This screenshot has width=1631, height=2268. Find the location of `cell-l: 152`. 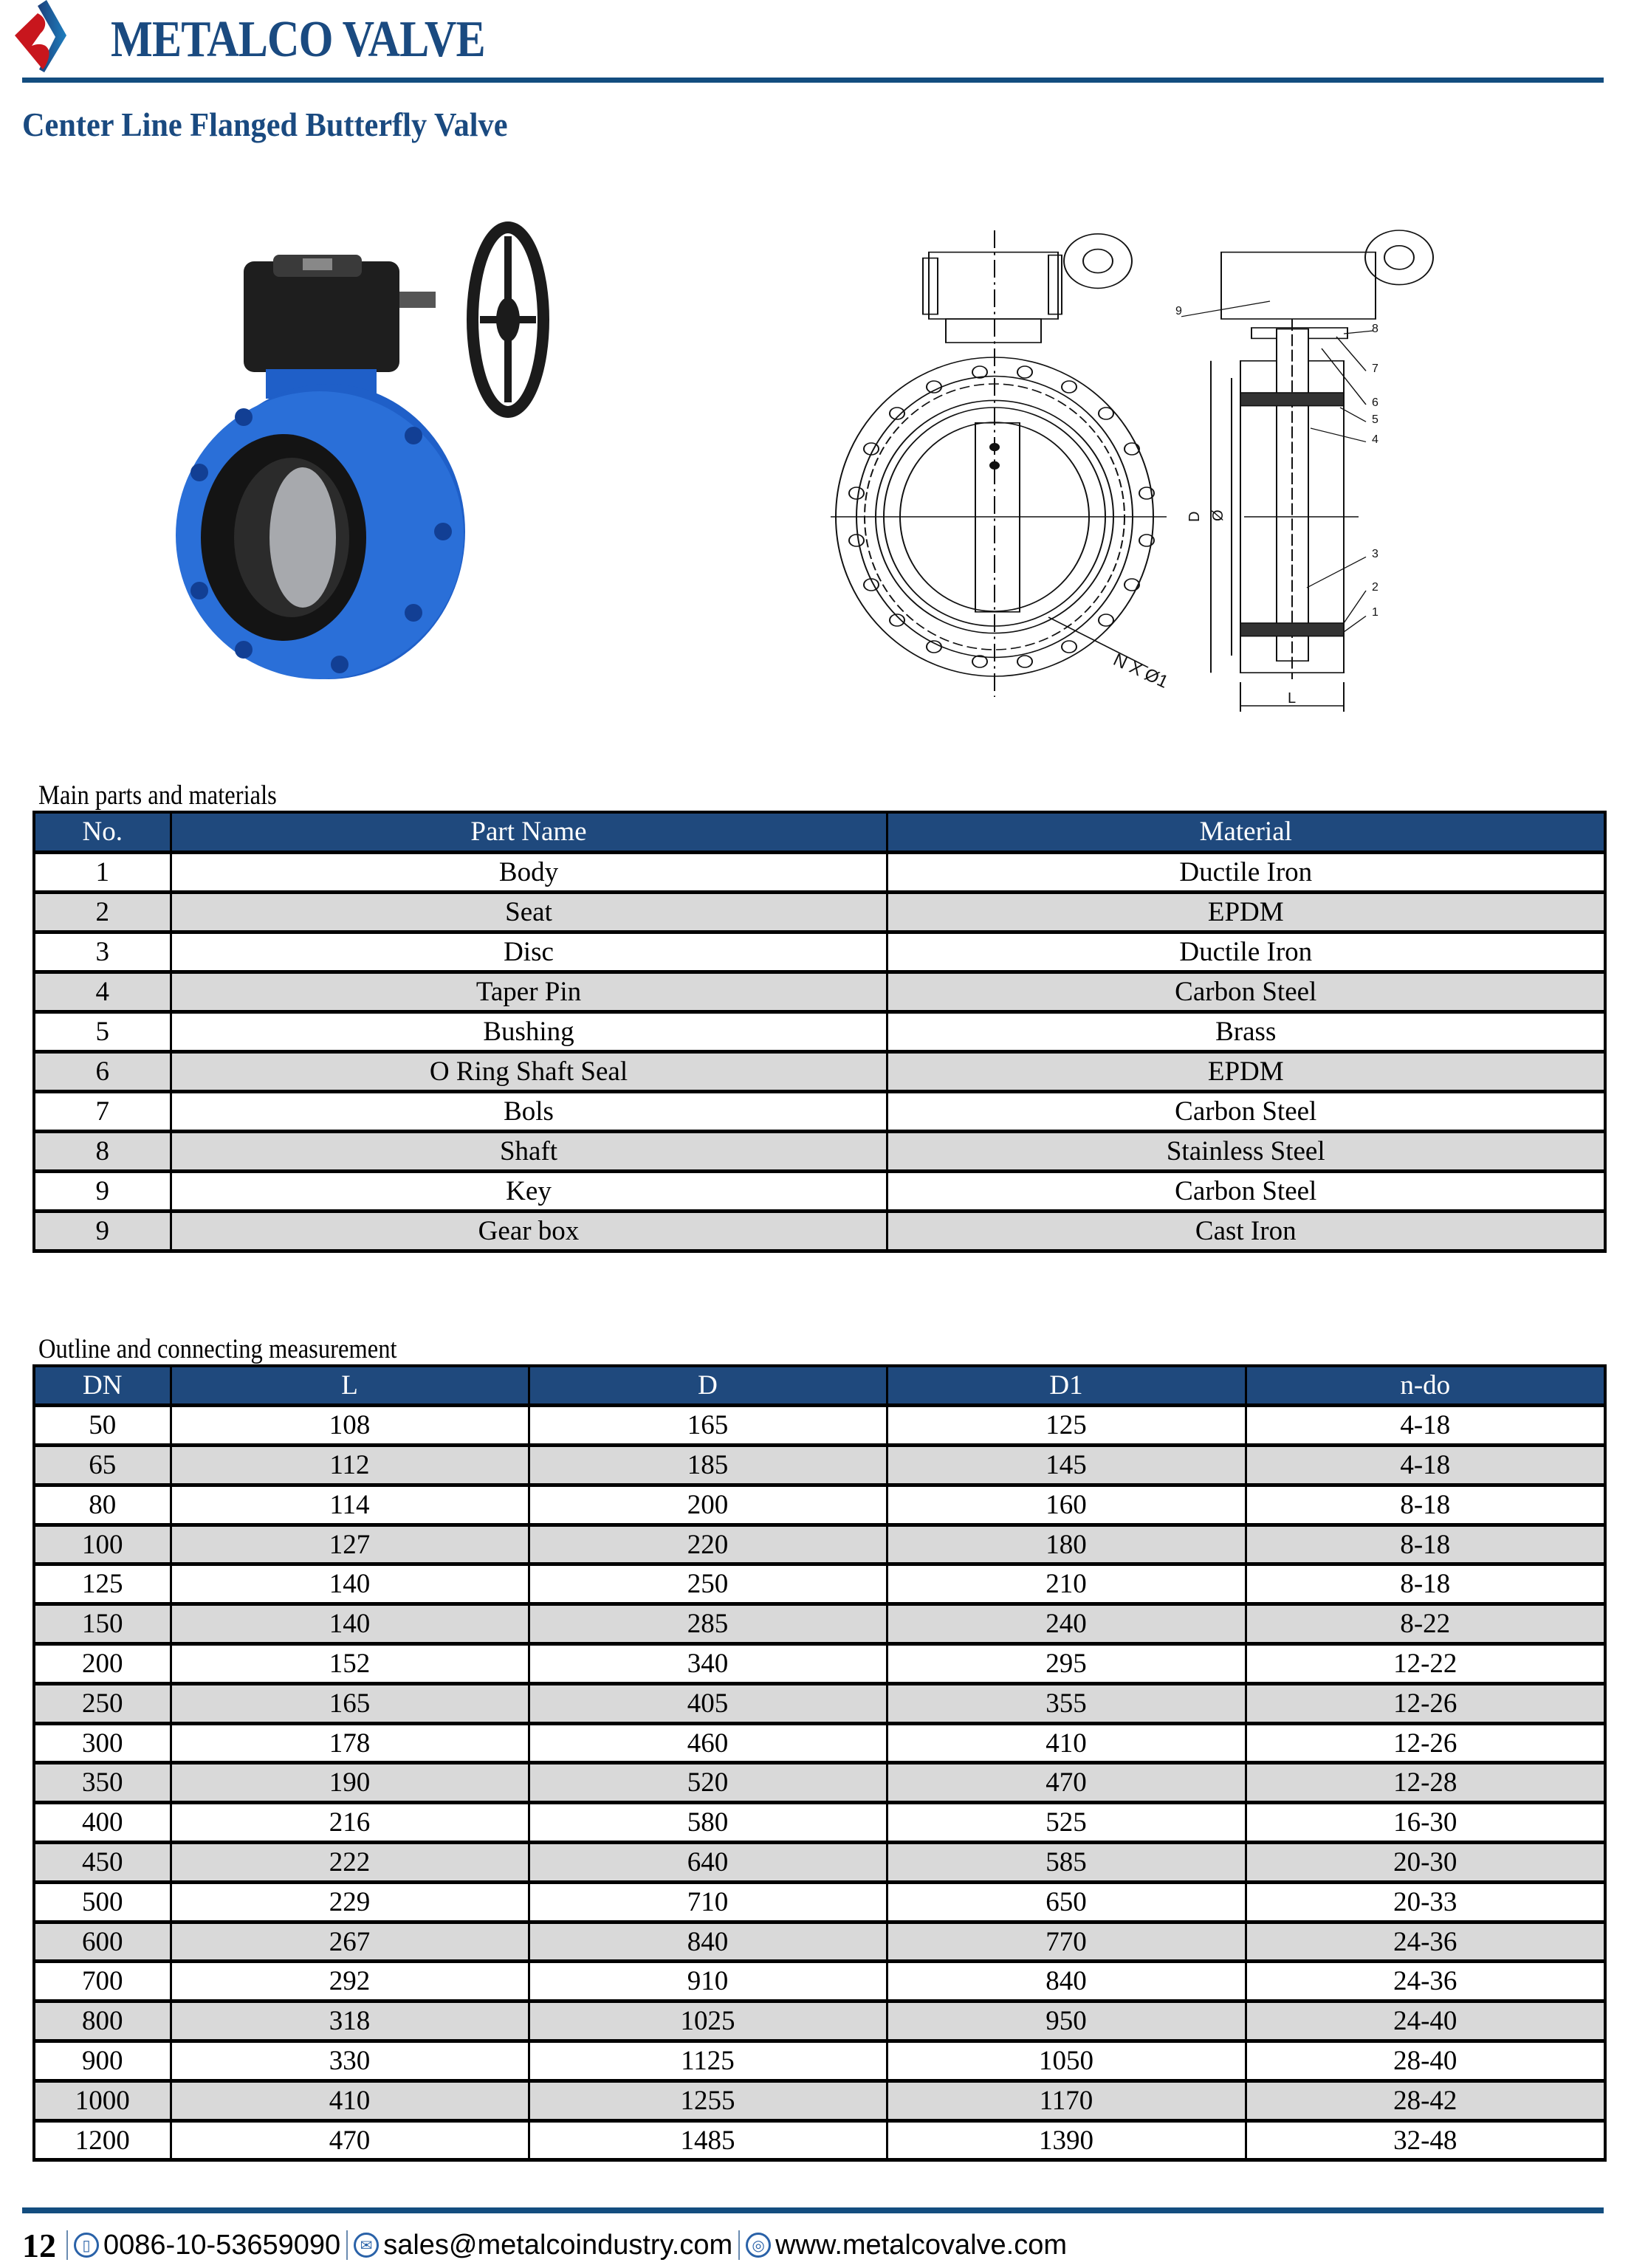

cell-l: 152 is located at coordinates (349, 1664).